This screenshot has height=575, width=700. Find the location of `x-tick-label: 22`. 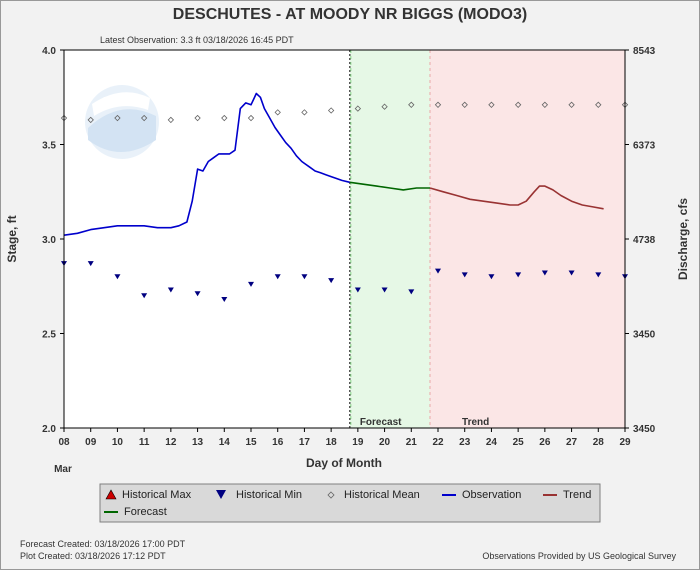

x-tick-label: 22 is located at coordinates (438, 442).